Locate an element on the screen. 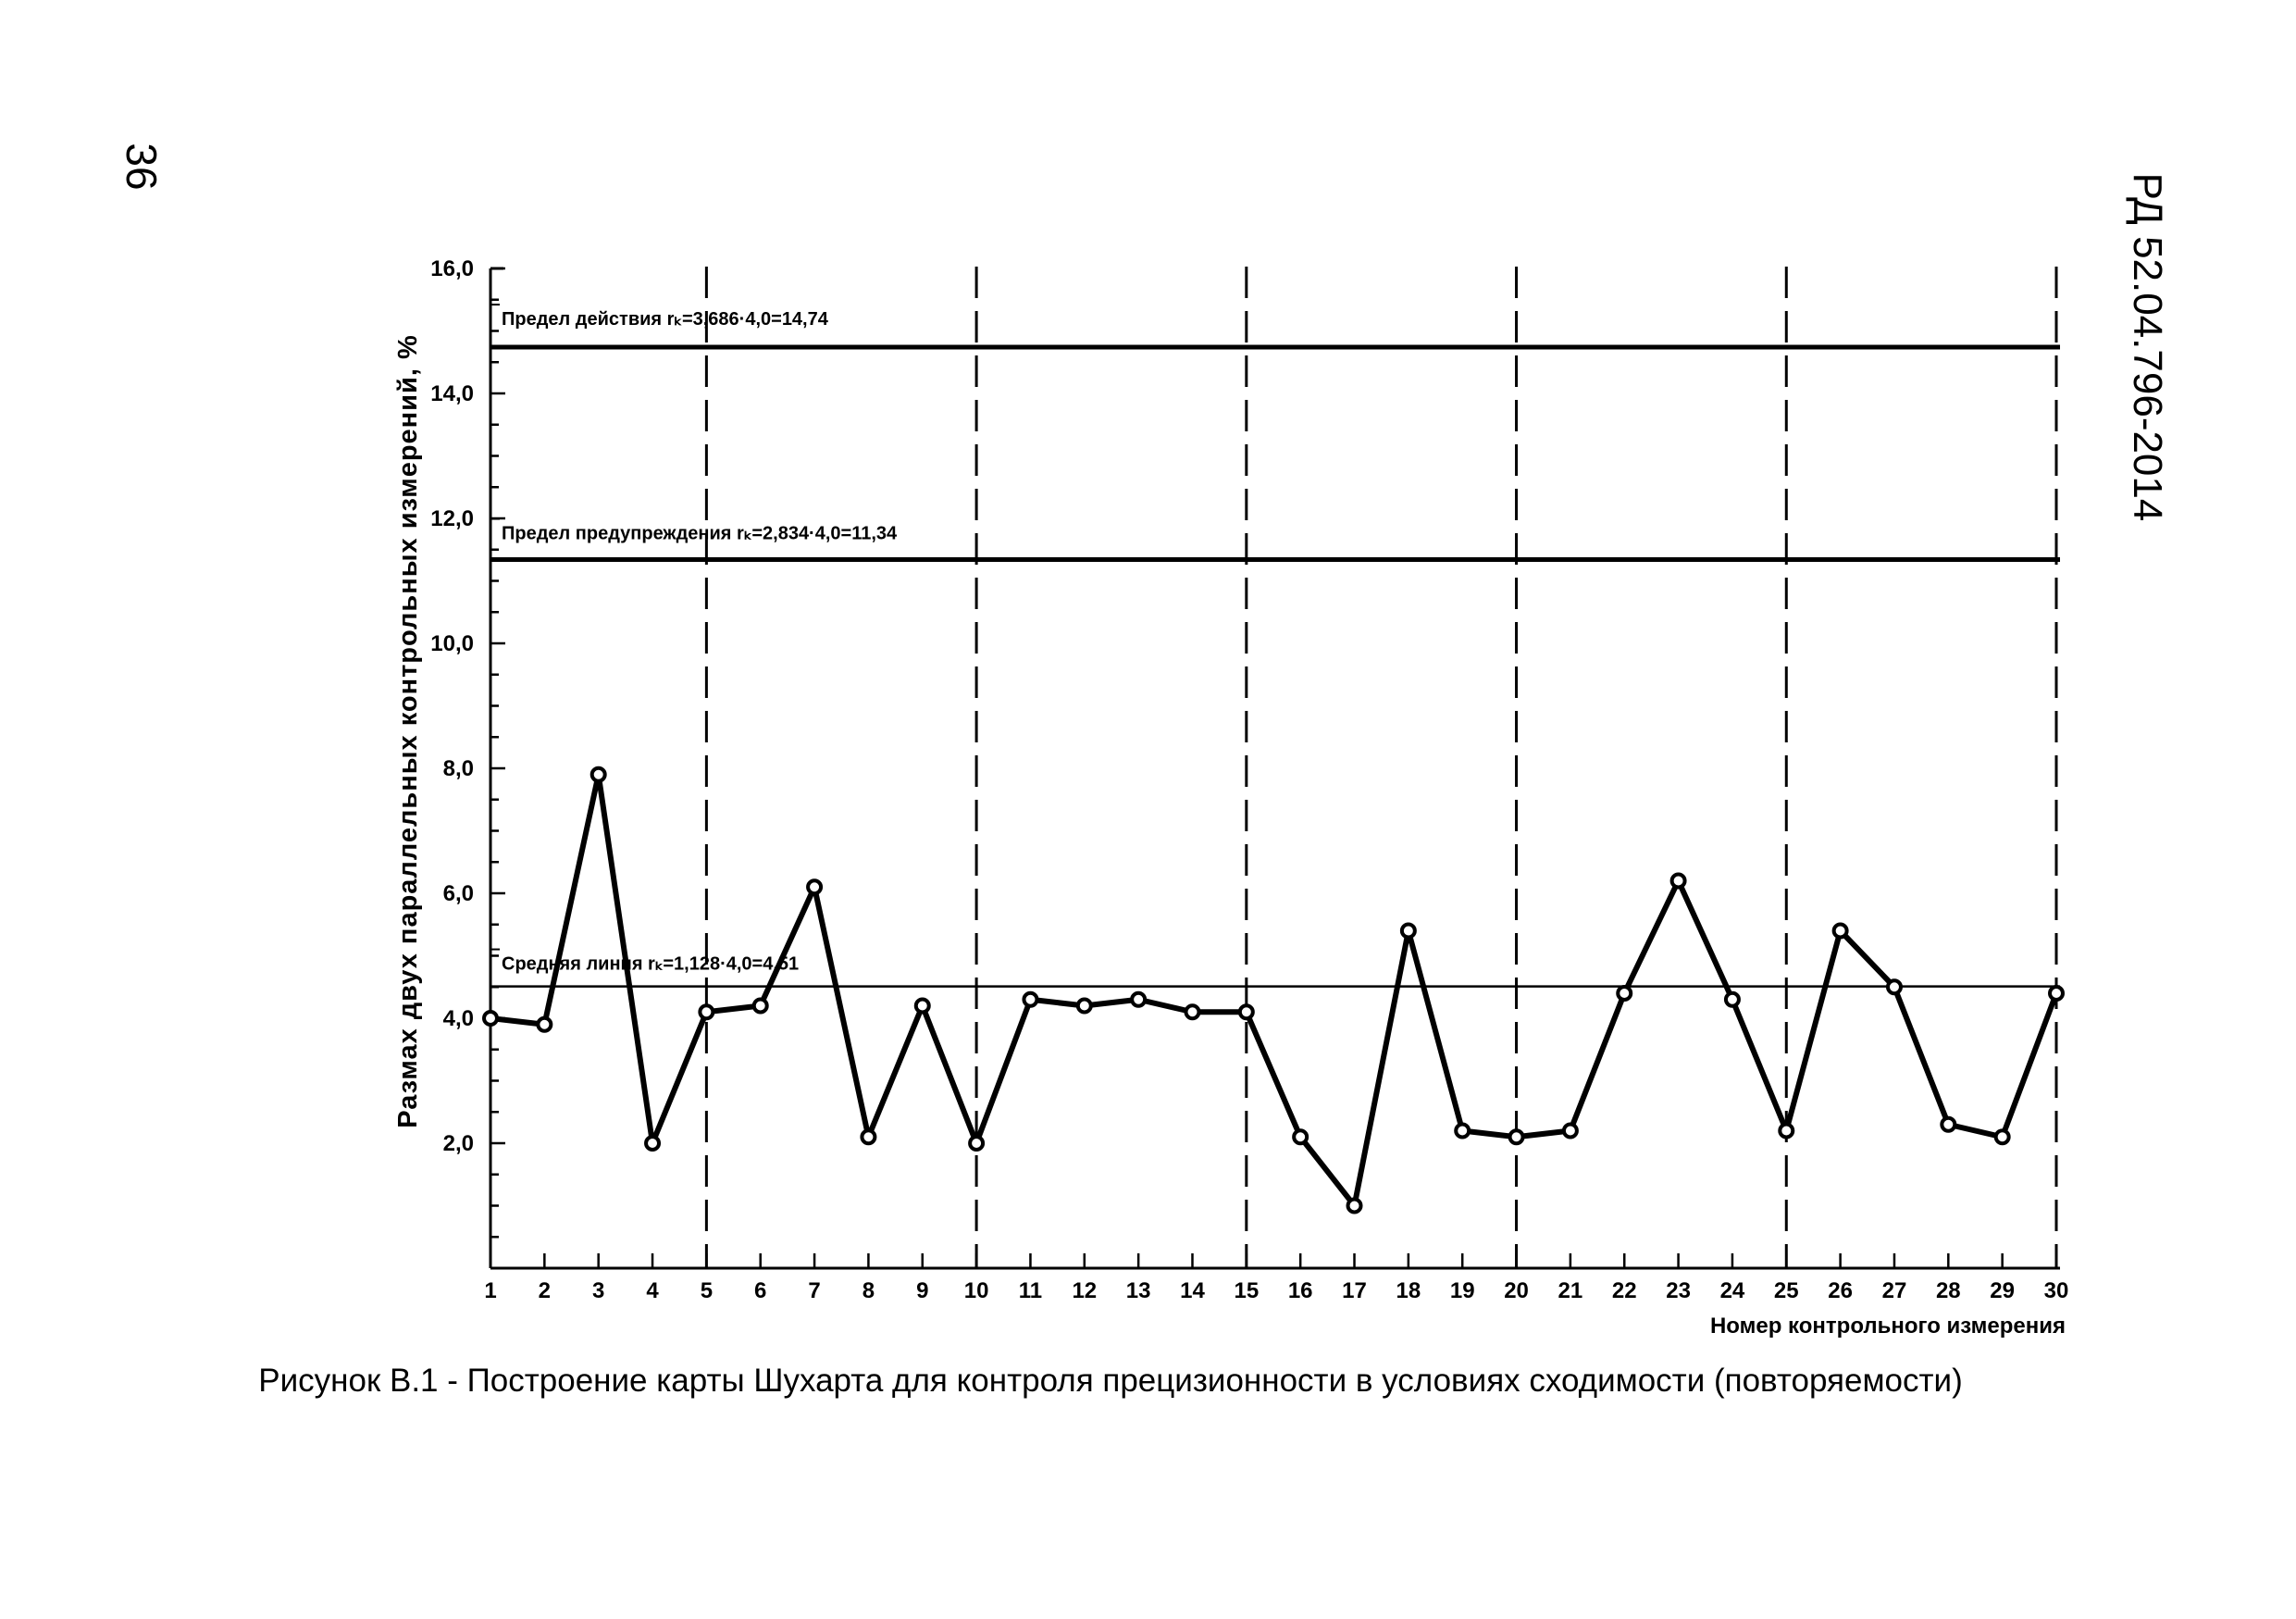 The image size is (2296, 1619). x-tick-label: 28 is located at coordinates (1948, 1291).